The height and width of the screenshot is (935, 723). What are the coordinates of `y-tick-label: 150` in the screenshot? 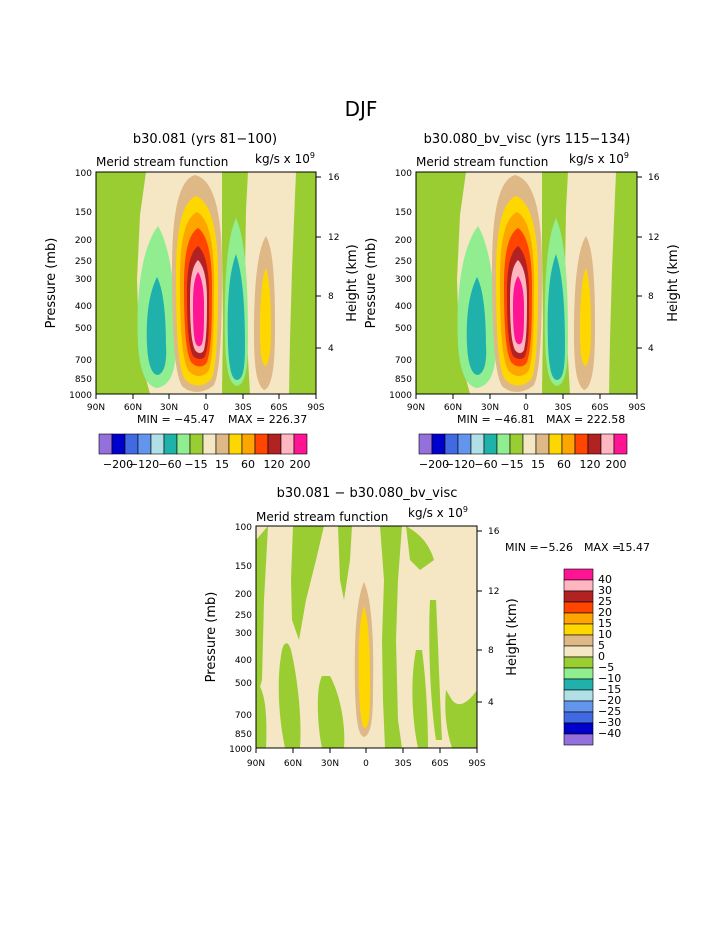 It's located at (83, 213).